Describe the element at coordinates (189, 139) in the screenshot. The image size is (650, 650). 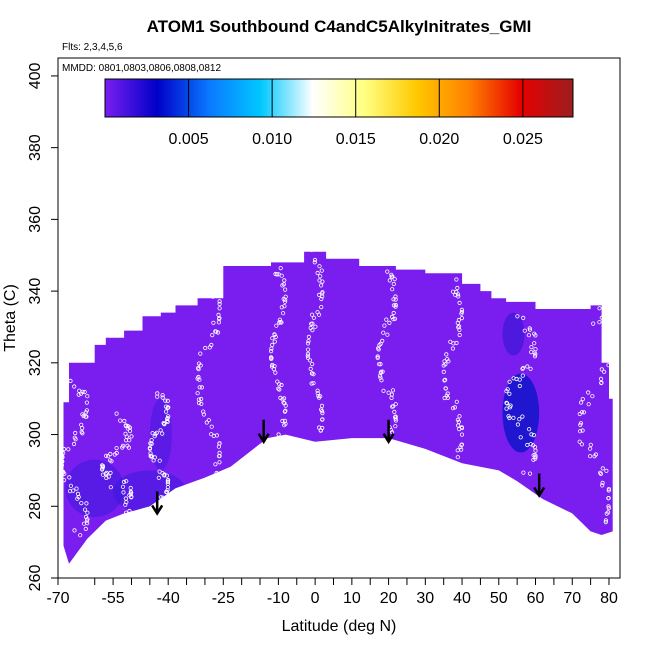
I see `colorbar-tick-label: 0.005` at that location.